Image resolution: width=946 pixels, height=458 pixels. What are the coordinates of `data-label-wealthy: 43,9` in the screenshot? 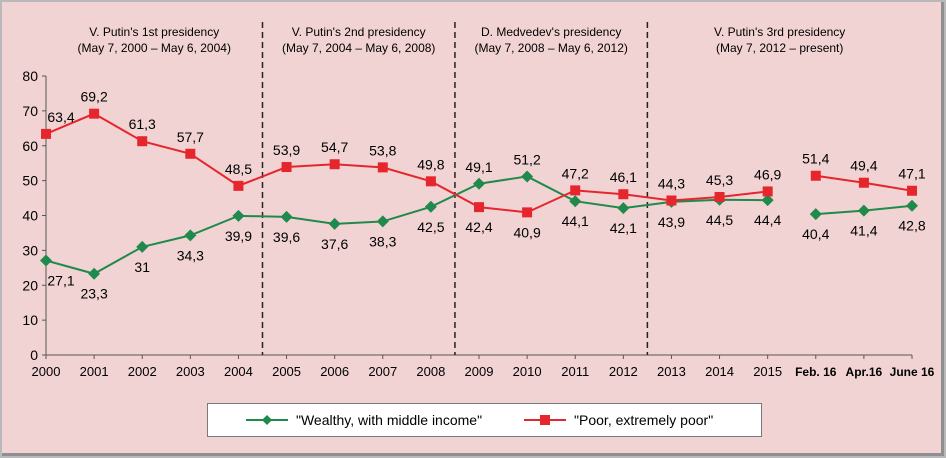 It's located at (671, 222).